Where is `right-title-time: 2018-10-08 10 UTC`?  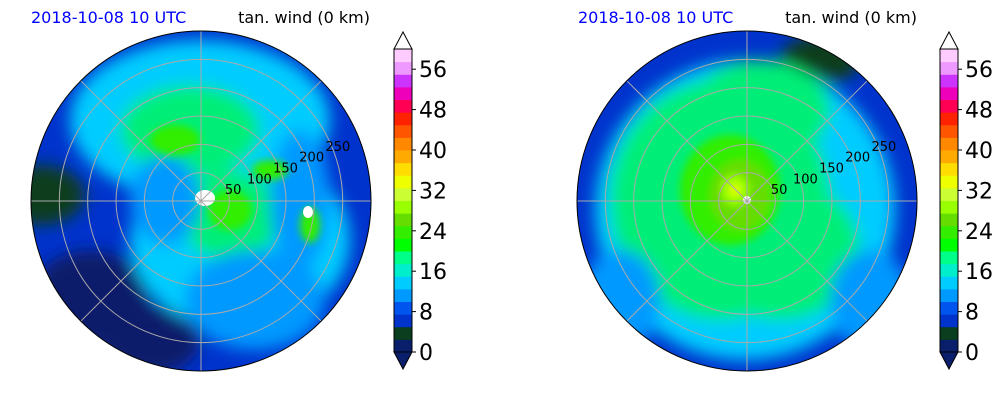
right-title-time: 2018-10-08 10 UTC is located at coordinates (655, 17).